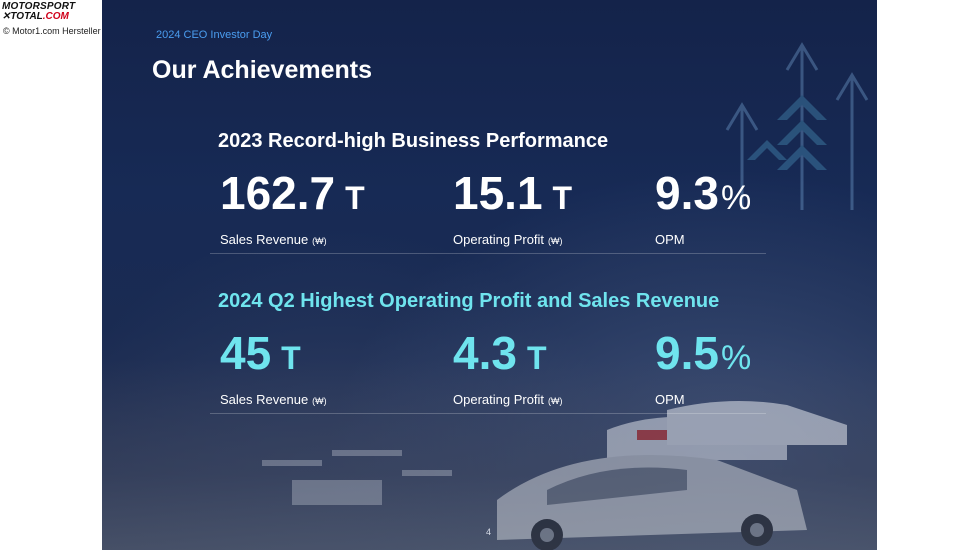 The width and height of the screenshot is (978, 550). I want to click on metric-opm: 9.5% OPM, so click(703, 367).